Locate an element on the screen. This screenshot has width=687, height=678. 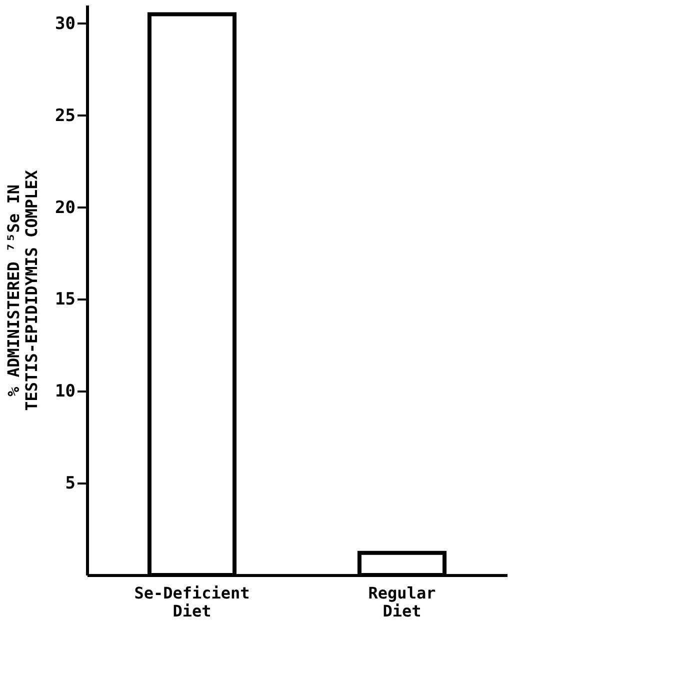
y-tick-label: 25 is located at coordinates (65, 116).